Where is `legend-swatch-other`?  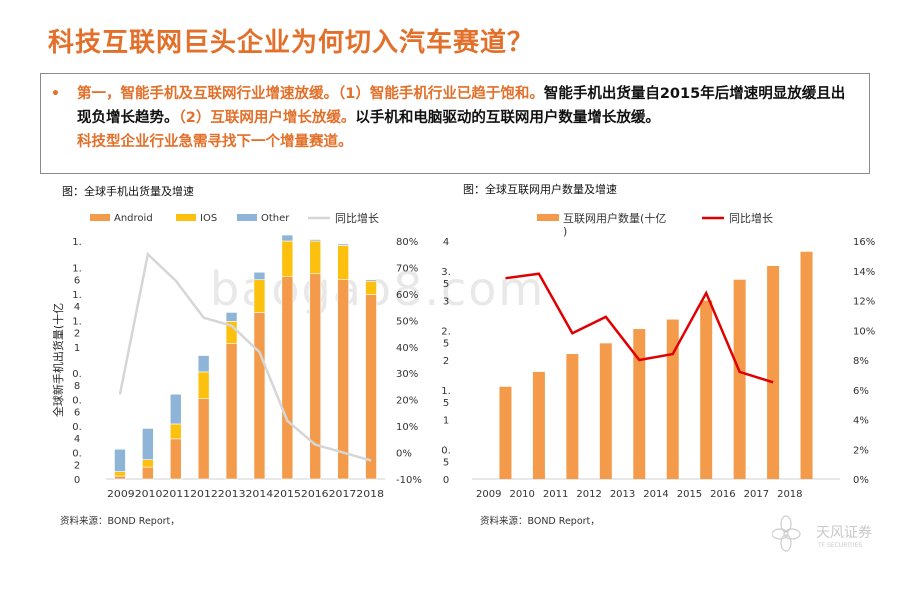
legend-swatch-other is located at coordinates (247, 217).